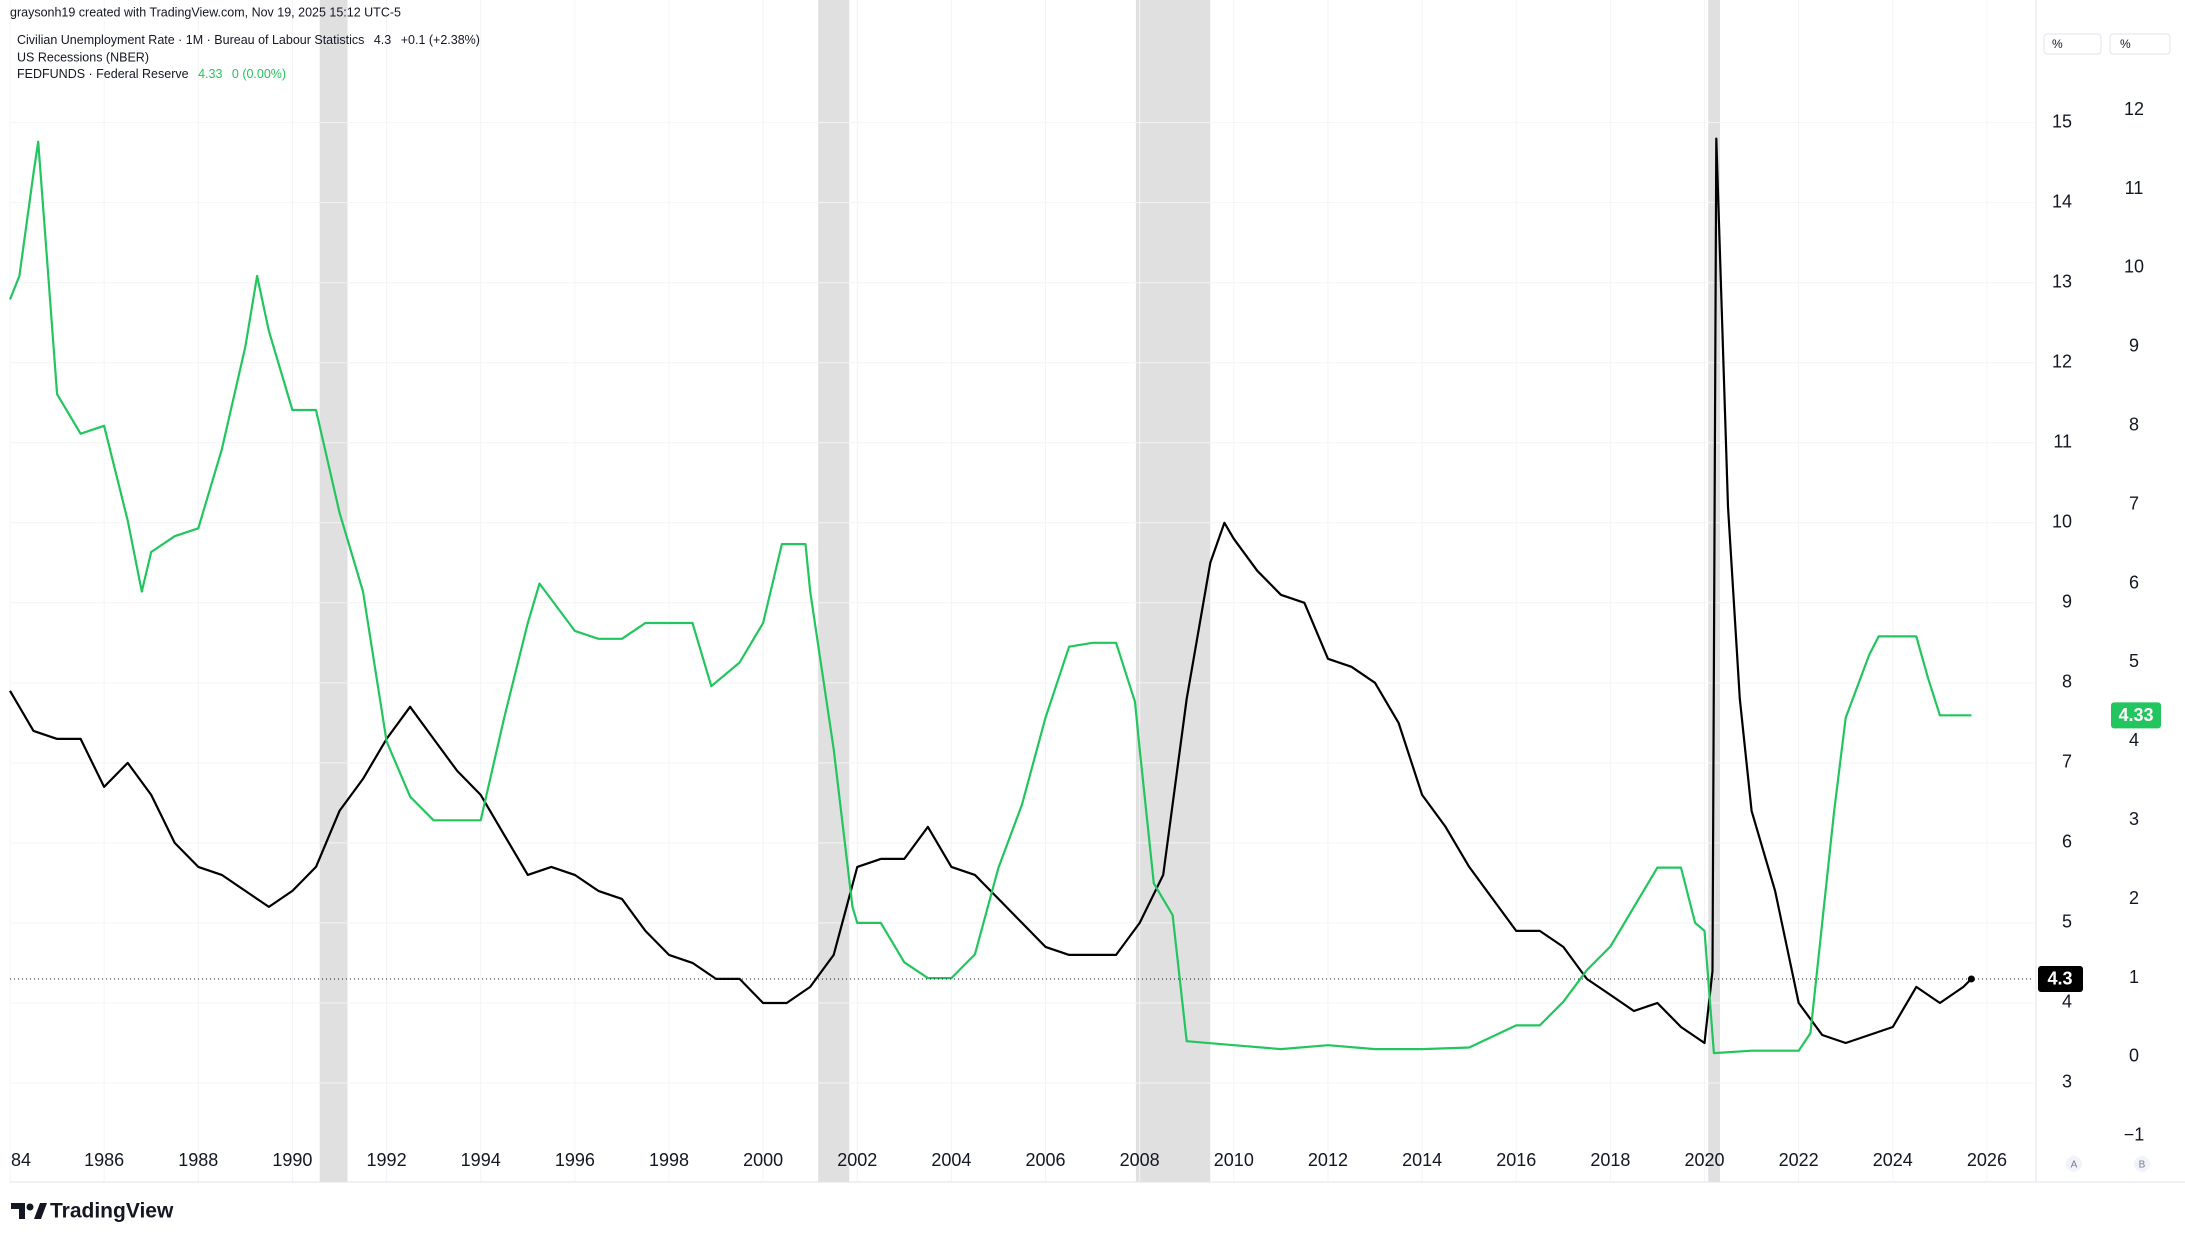 The image size is (2185, 1248). I want to click on y2-tick-label: 5, so click(2134, 661).